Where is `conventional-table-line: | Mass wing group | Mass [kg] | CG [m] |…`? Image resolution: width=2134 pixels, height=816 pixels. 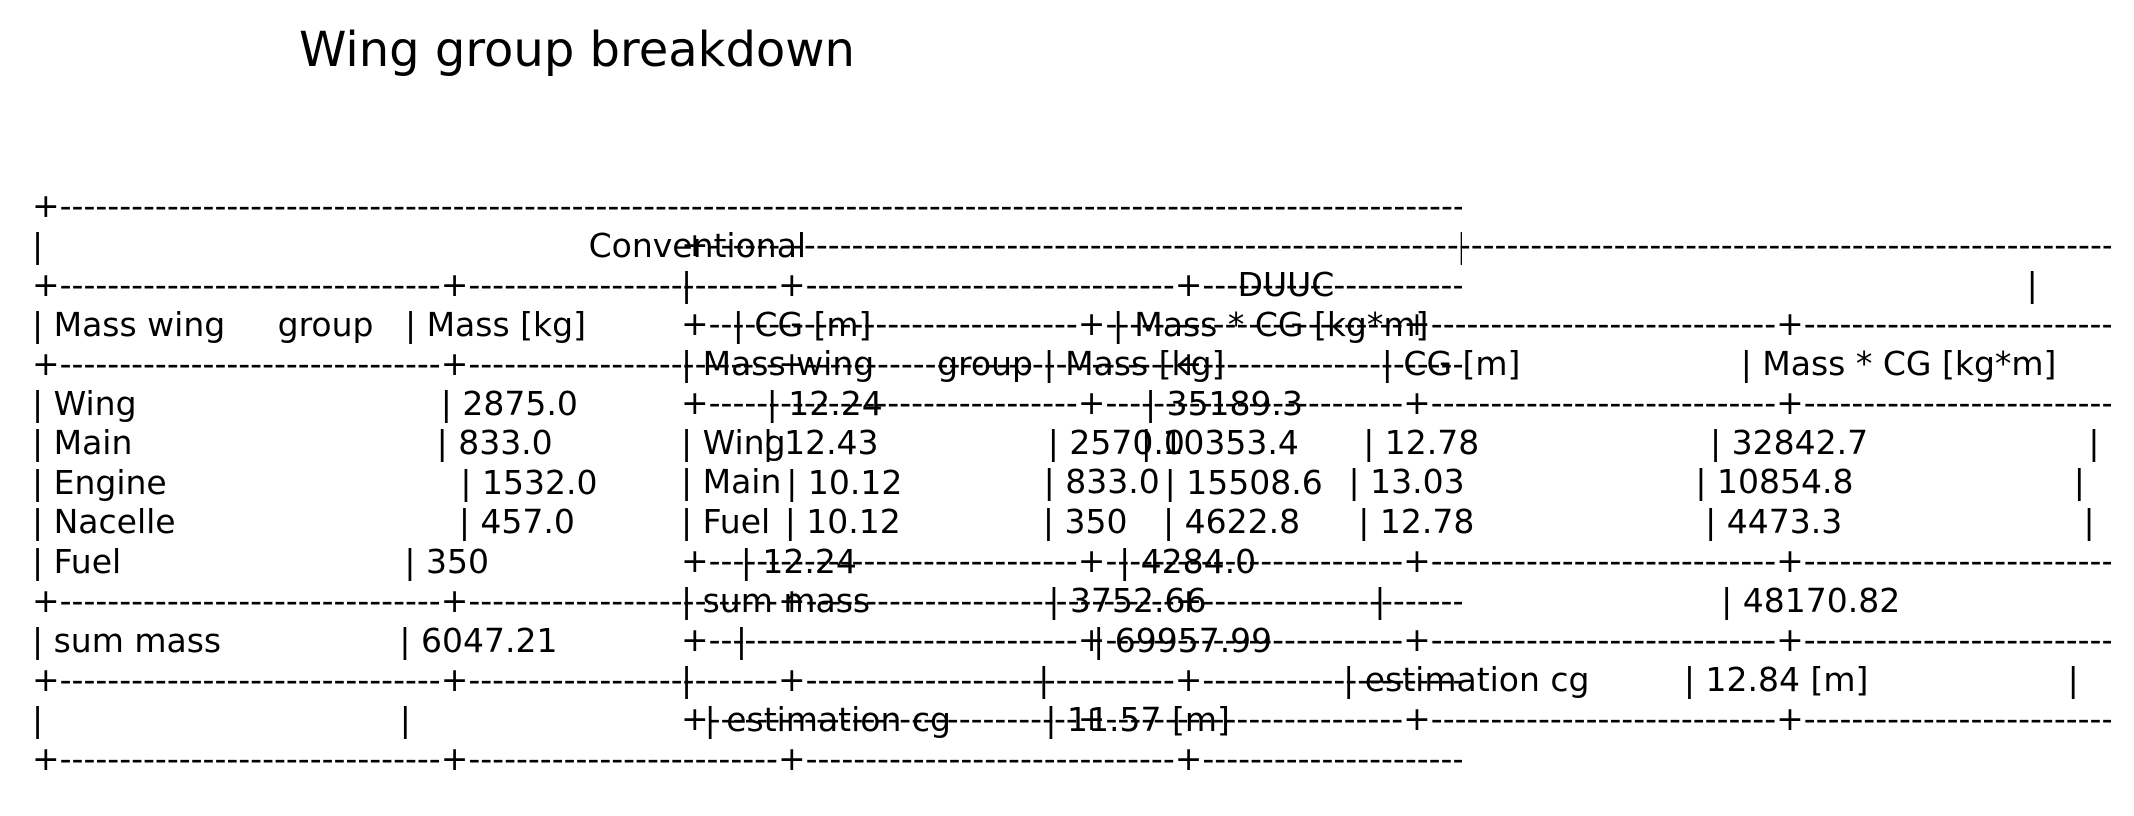 conventional-table-line: | Mass wing group | Mass [kg] | CG [m] |… is located at coordinates (747, 324).